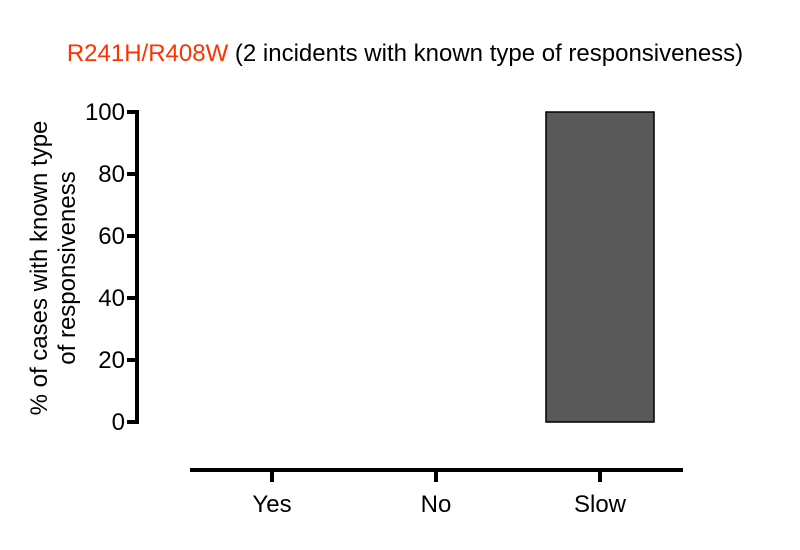 The height and width of the screenshot is (550, 800). What do you see at coordinates (111, 174) in the screenshot?
I see `y-tick-label: 80` at bounding box center [111, 174].